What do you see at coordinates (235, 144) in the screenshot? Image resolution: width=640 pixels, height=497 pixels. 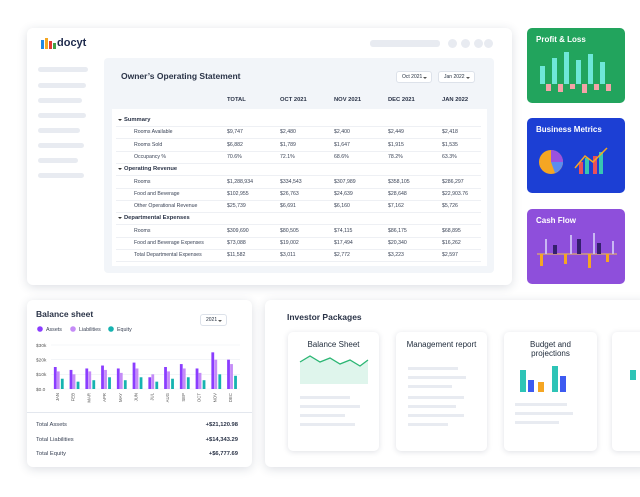 I see `cell: $6,882` at bounding box center [235, 144].